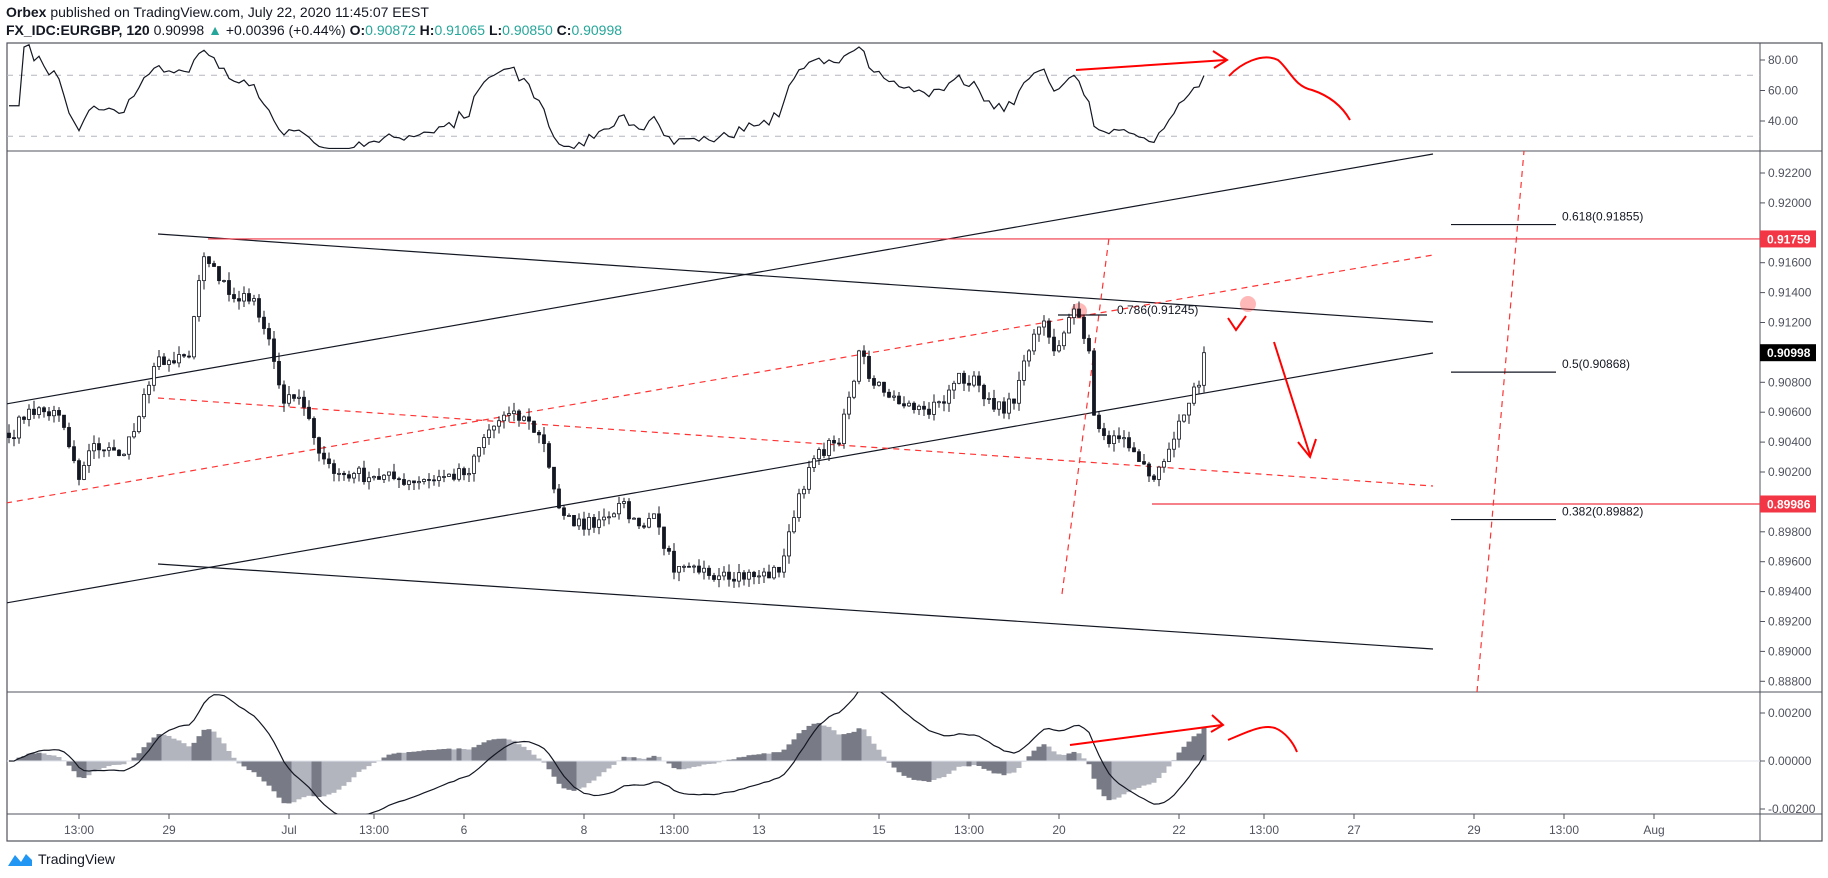 The height and width of the screenshot is (878, 1828). Describe the element at coordinates (1789, 239) in the screenshot. I see `price-label-value: 0.91759` at that location.